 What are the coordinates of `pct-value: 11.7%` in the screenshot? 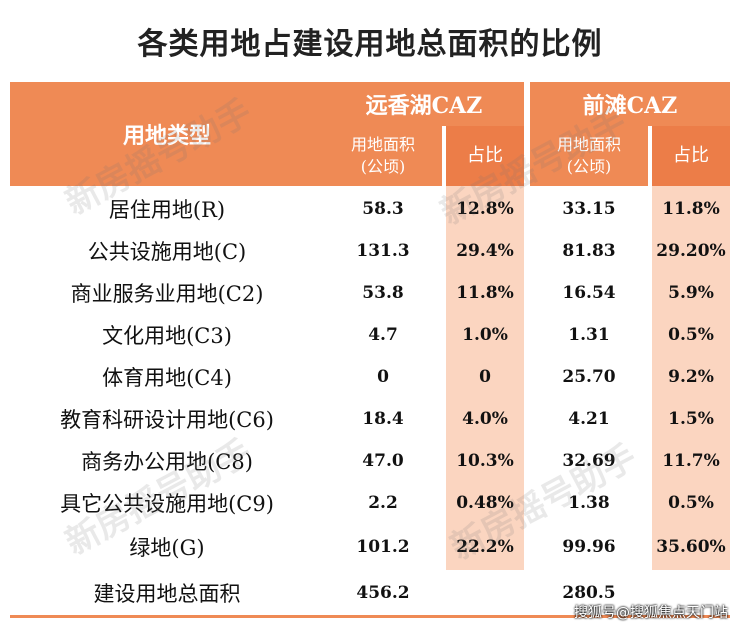 It's located at (691, 461).